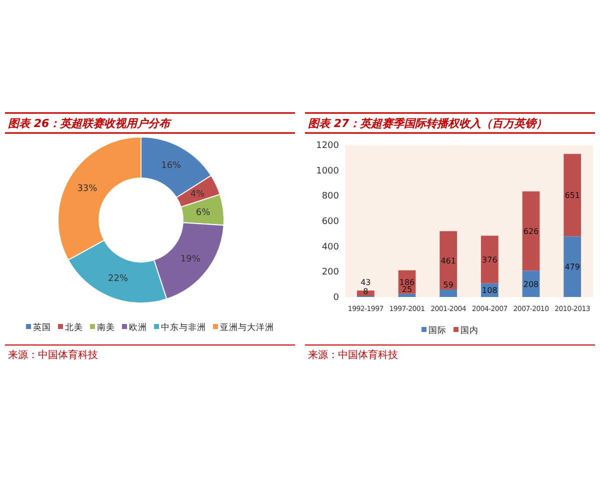 The width and height of the screenshot is (600, 480). Describe the element at coordinates (171, 166) in the screenshot. I see `data-label: 16%` at that location.